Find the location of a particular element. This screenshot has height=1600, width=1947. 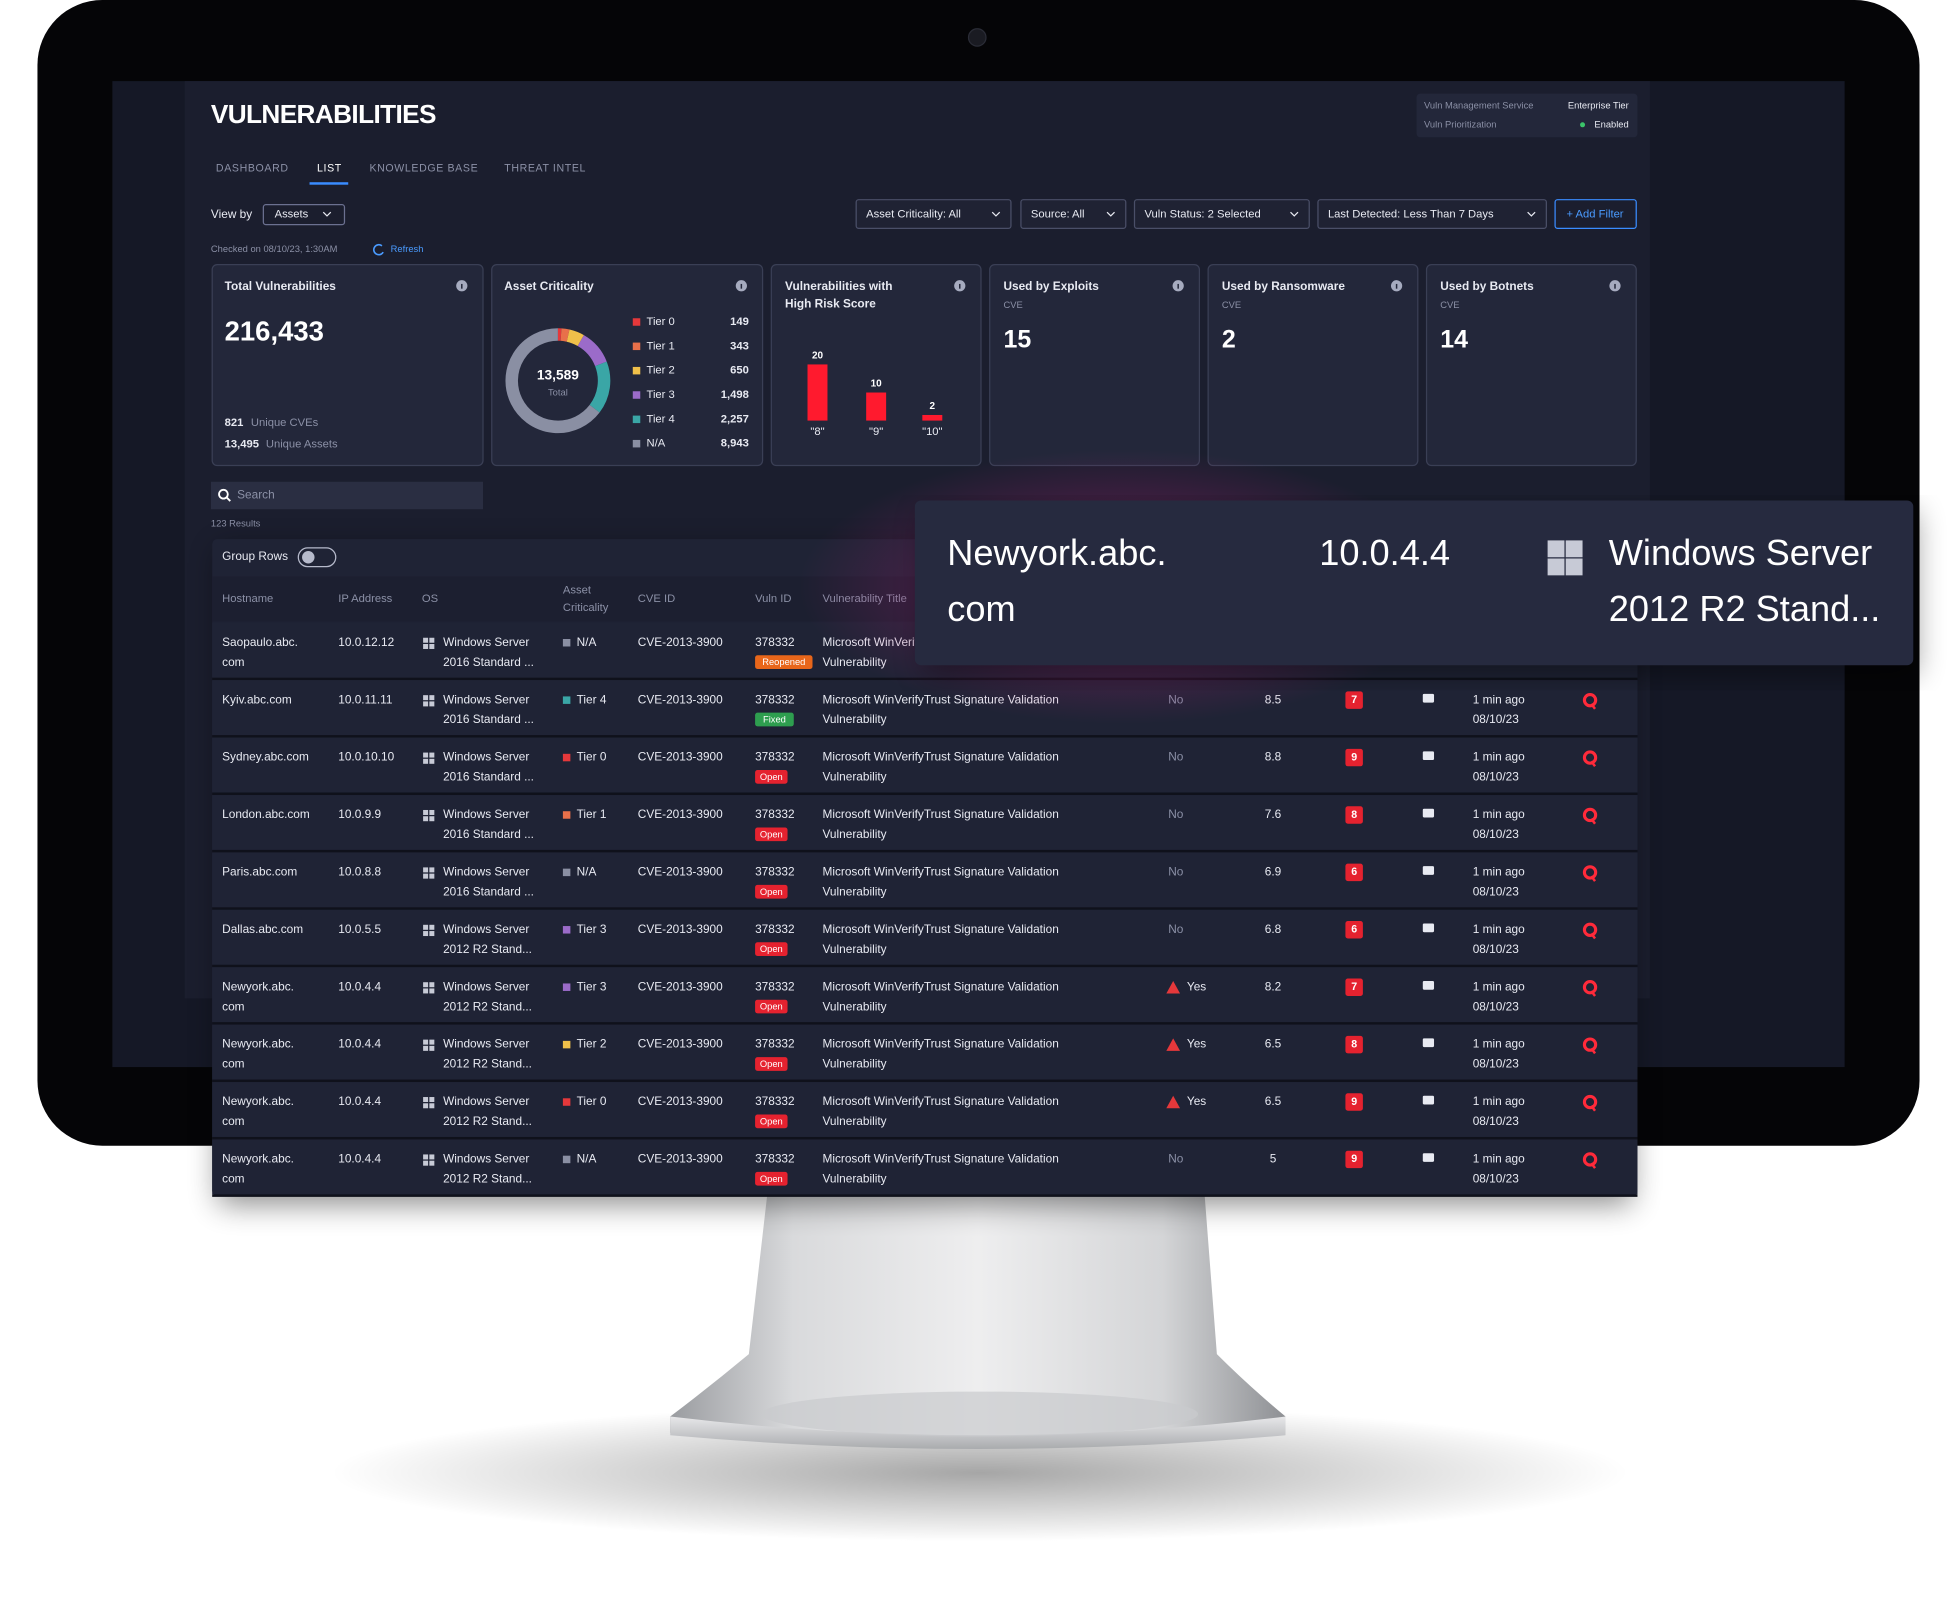

add-filter is located at coordinates (1595, 214).